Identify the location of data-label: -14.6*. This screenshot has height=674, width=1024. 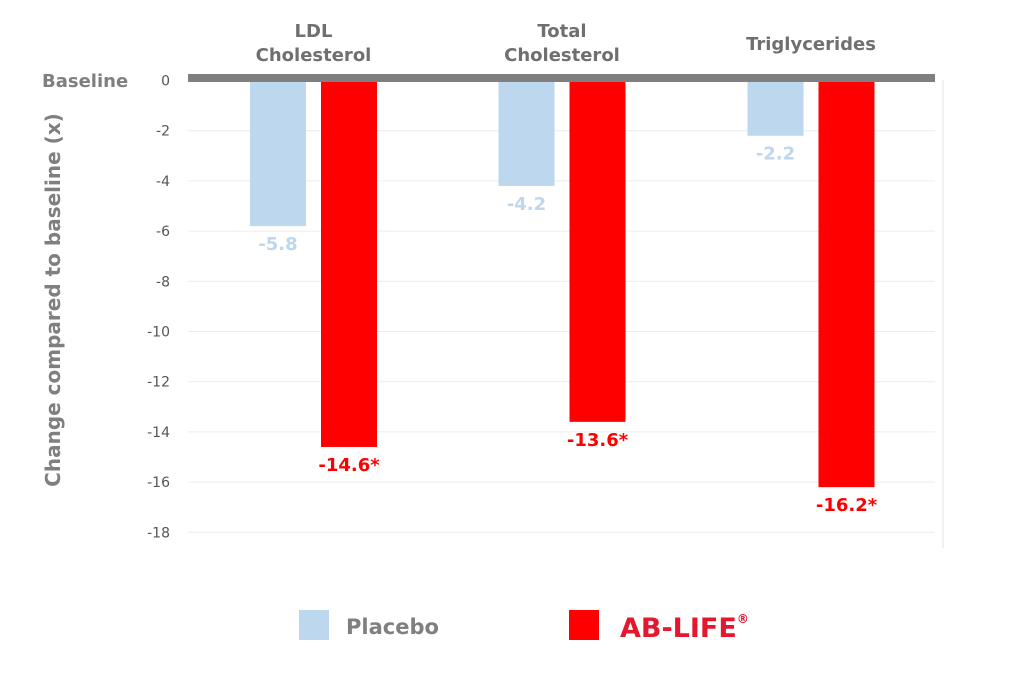
(349, 465).